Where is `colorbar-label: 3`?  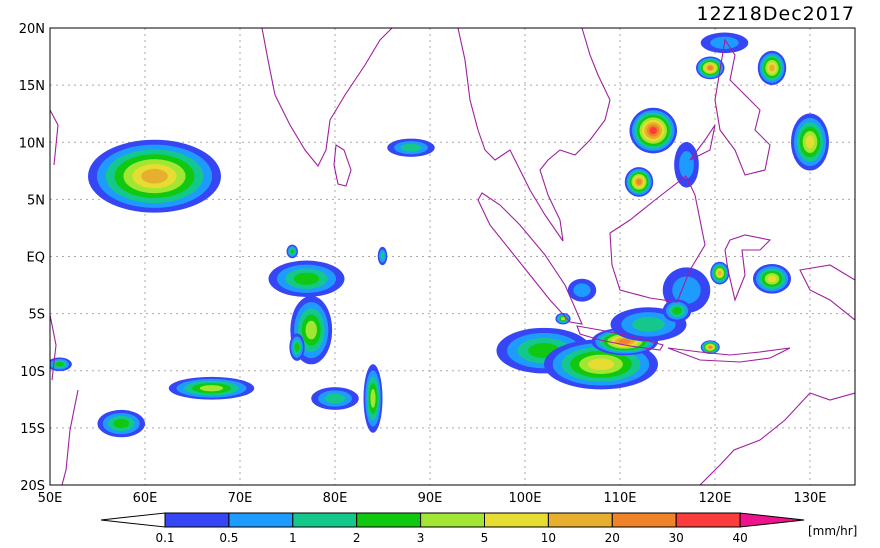
colorbar-label: 3 is located at coordinates (421, 537).